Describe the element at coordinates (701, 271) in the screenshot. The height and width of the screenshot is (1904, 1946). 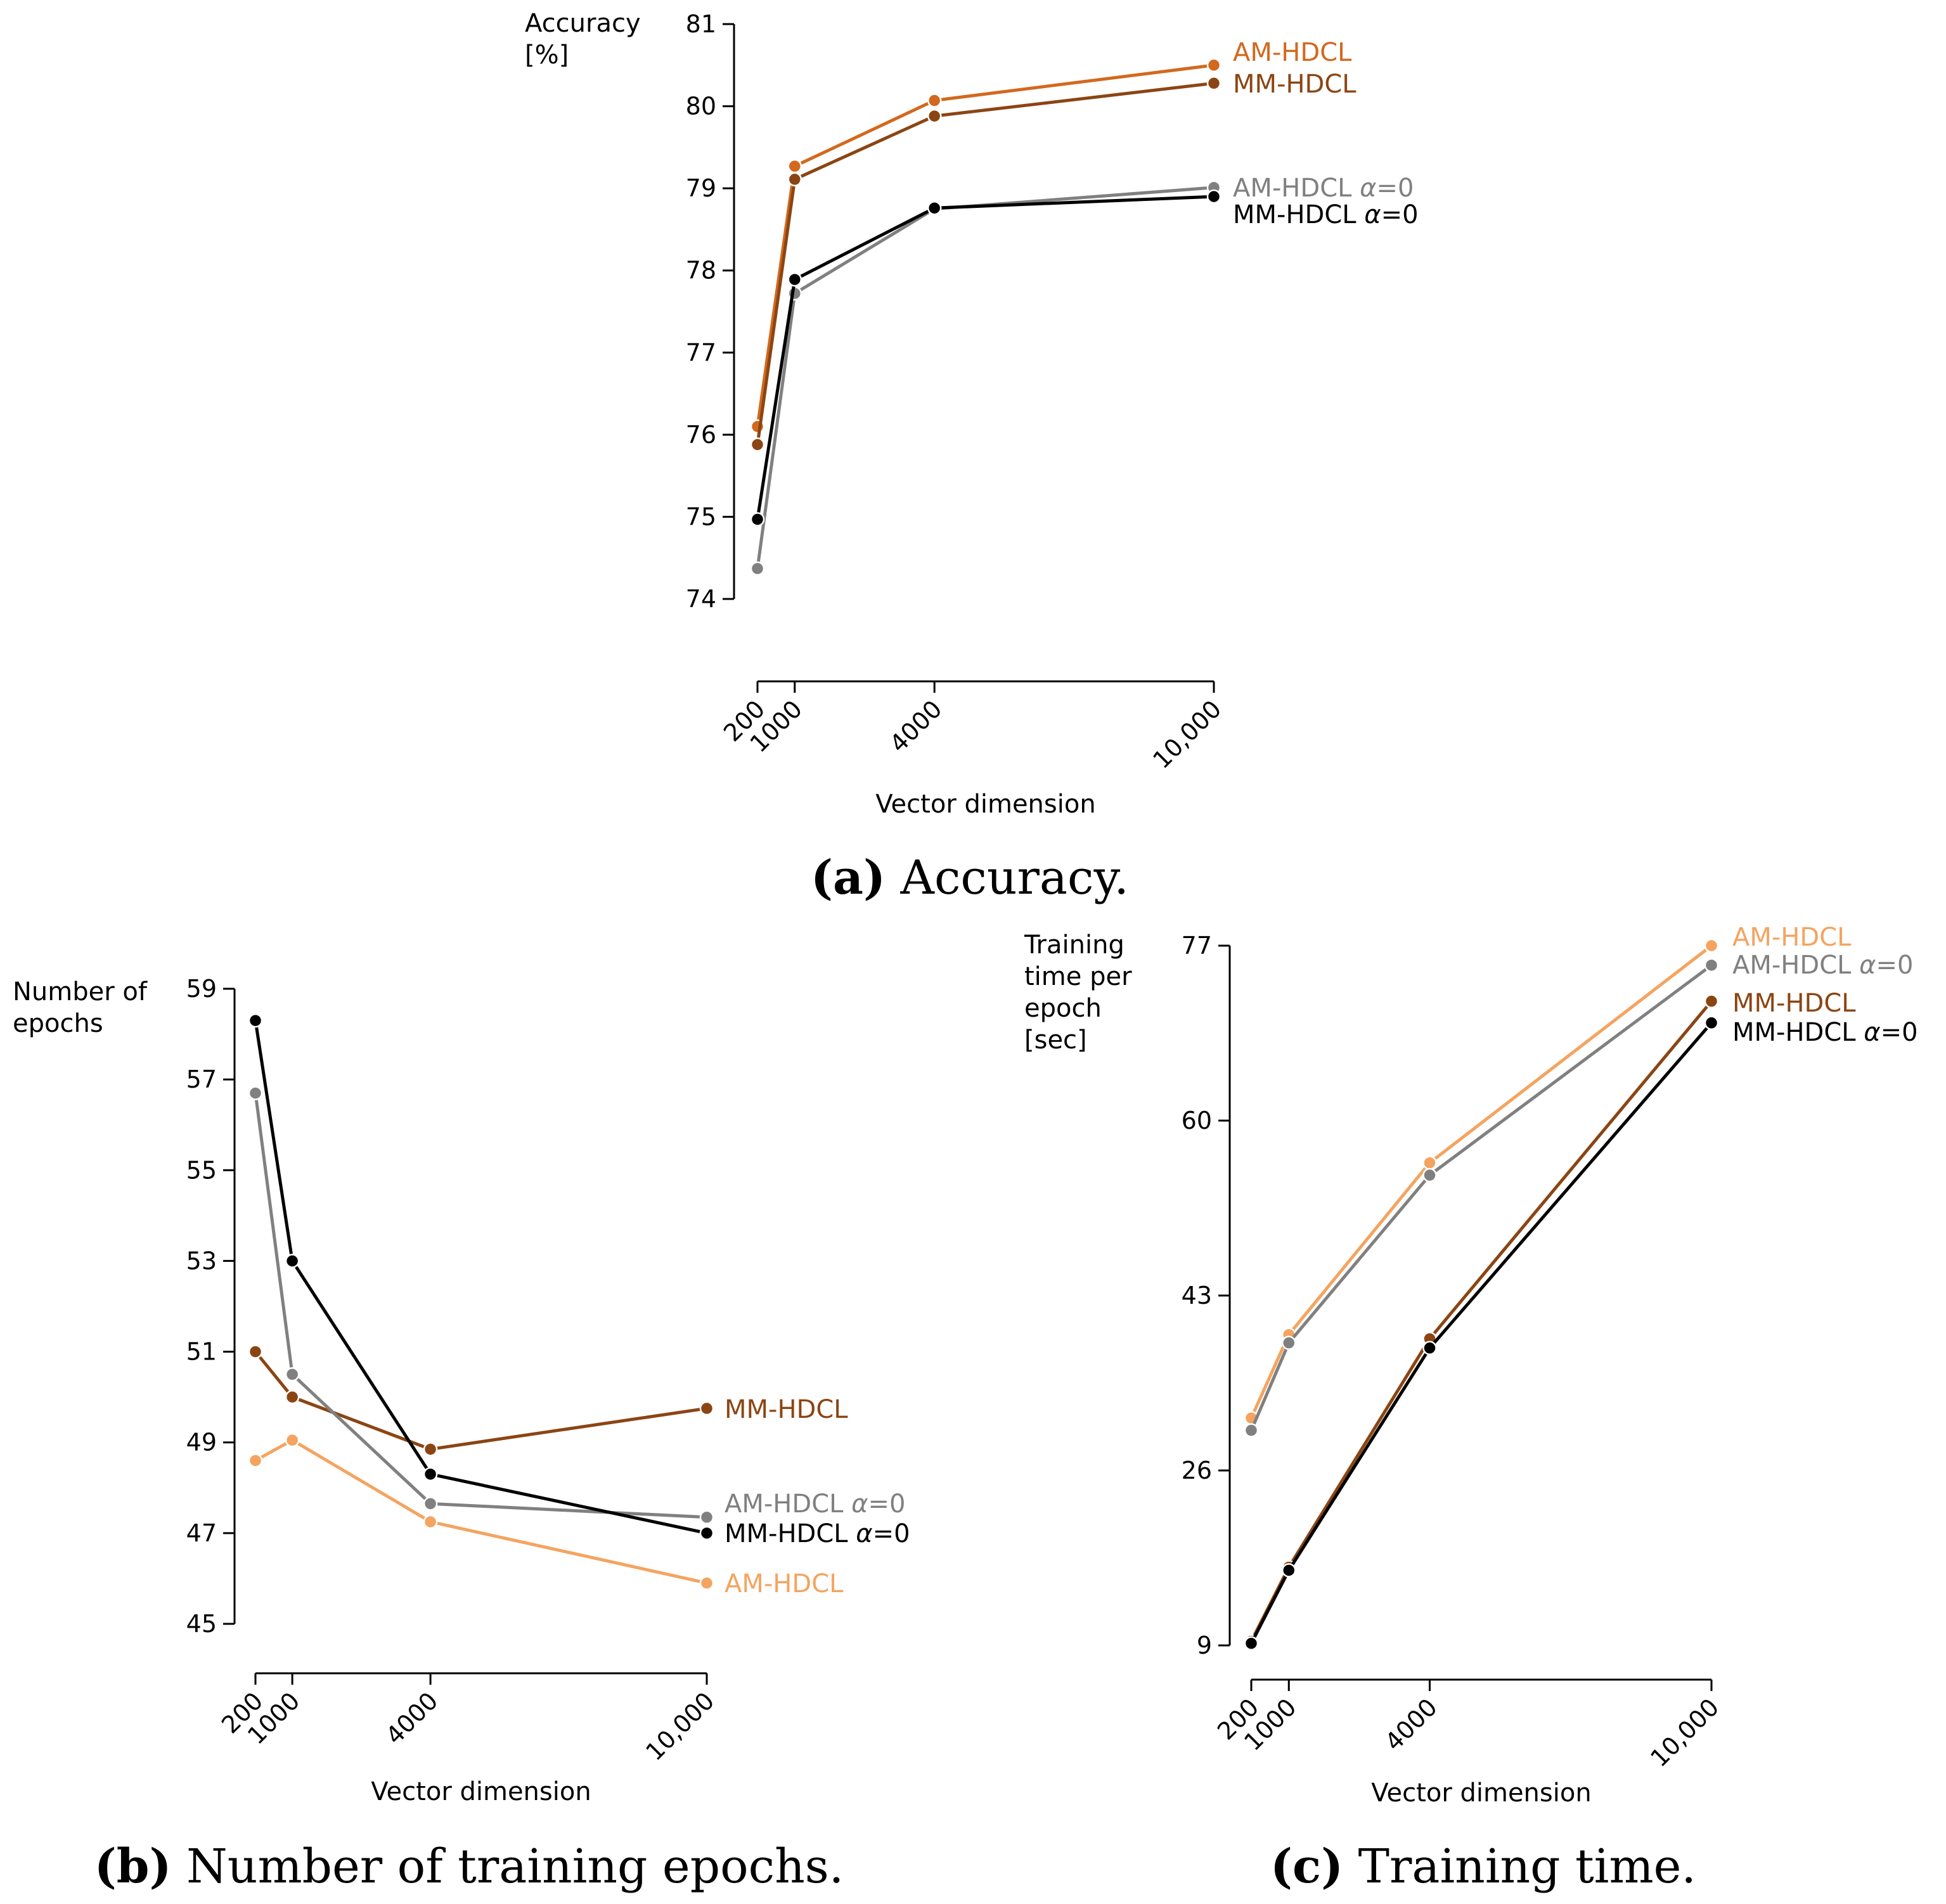
I see `y-tick-label: 78` at that location.